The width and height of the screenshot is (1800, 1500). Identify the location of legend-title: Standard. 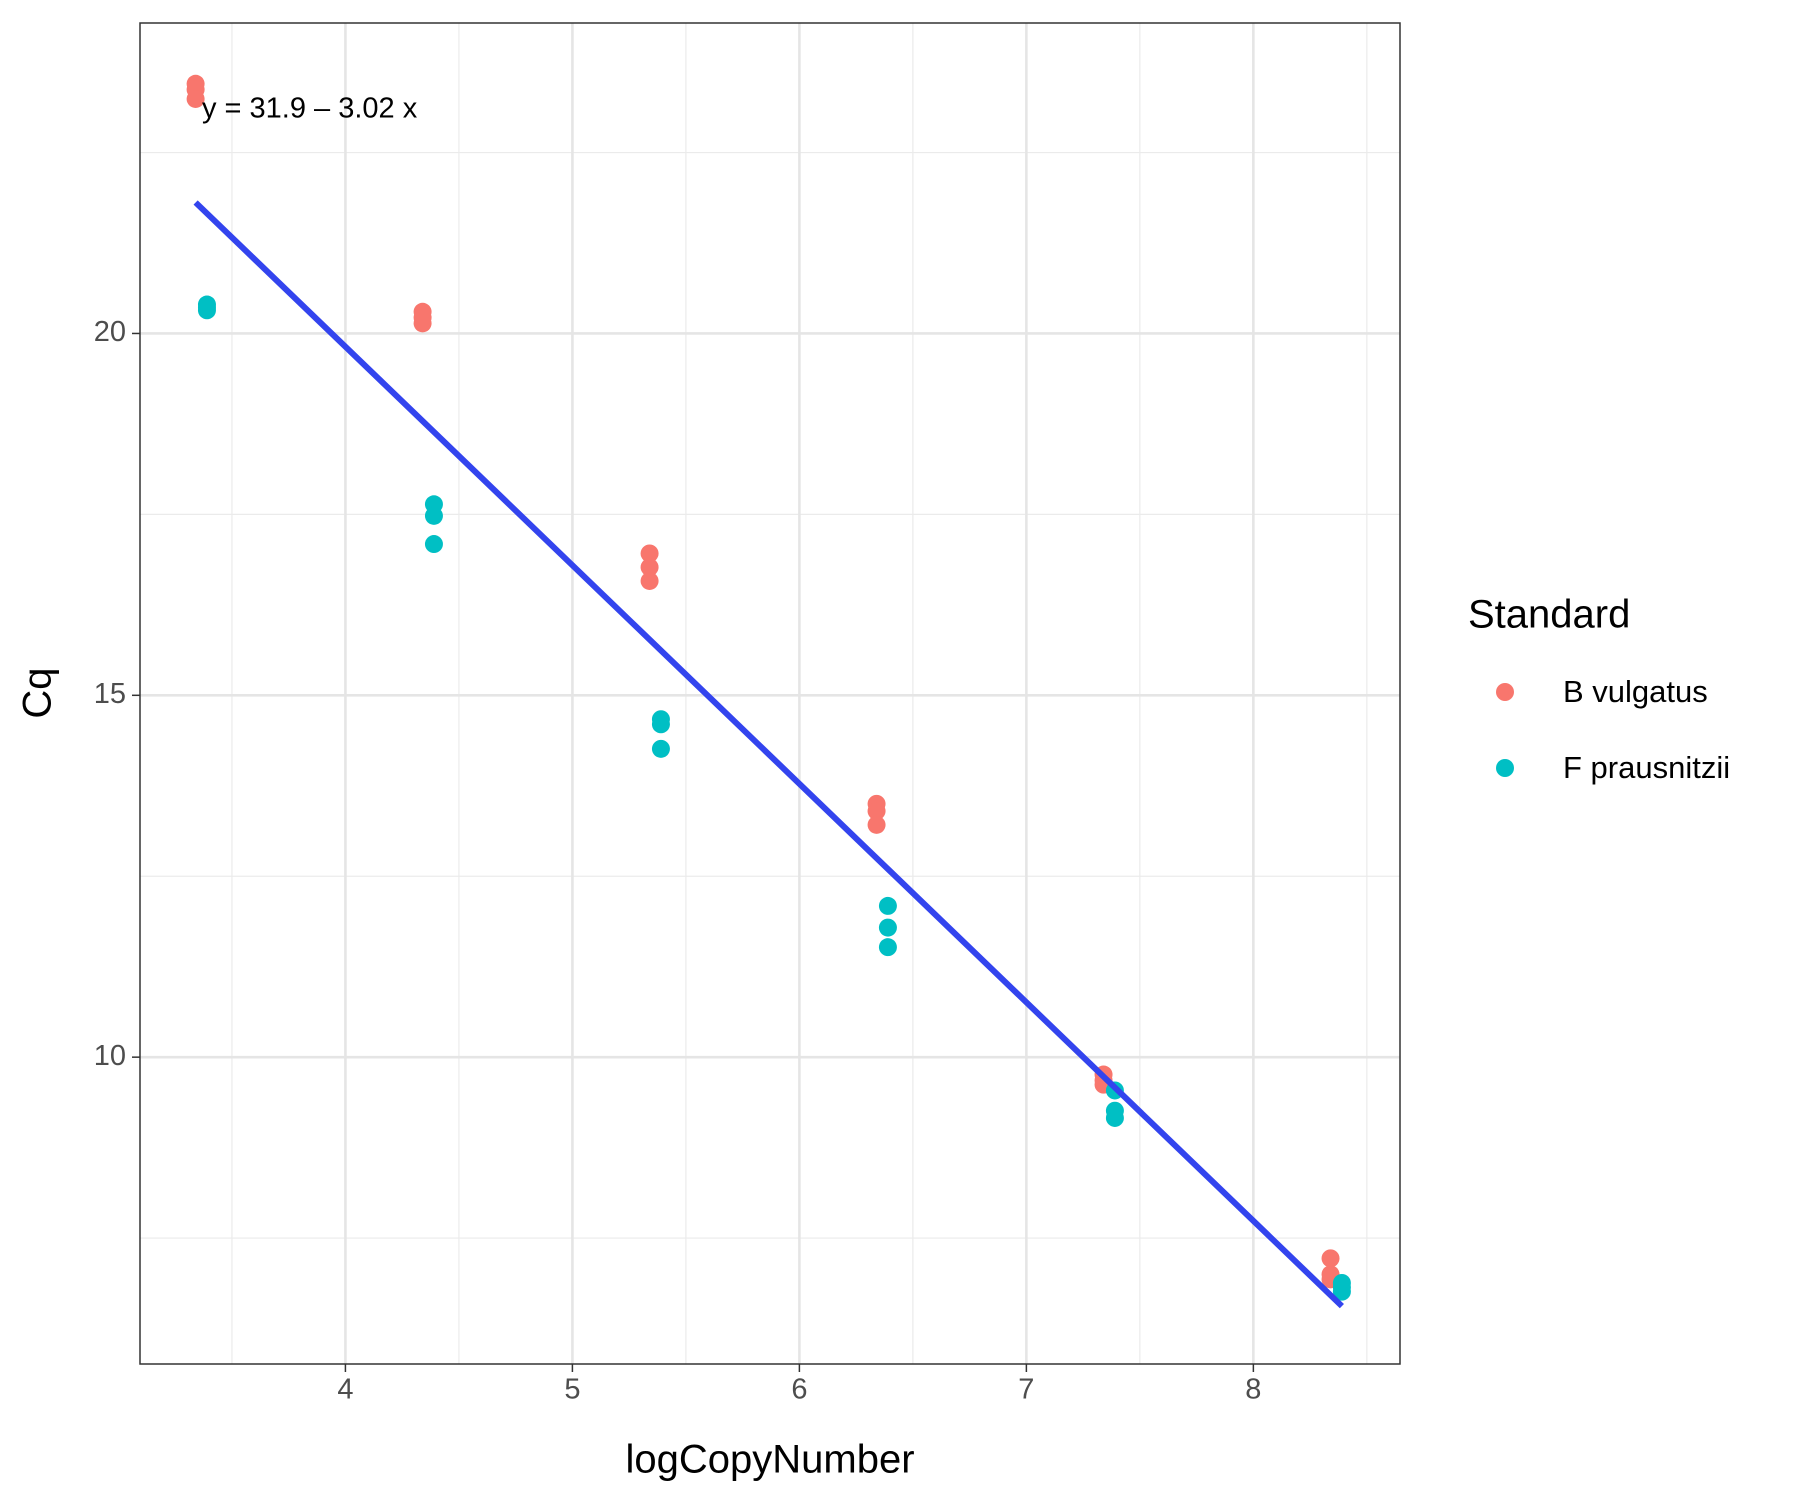
(1549, 615).